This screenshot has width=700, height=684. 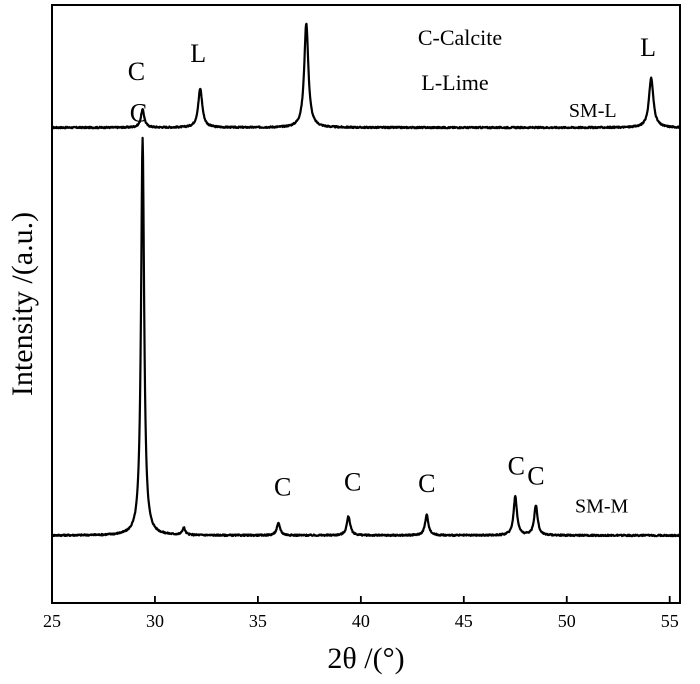 What do you see at coordinates (155, 621) in the screenshot?
I see `x-tick-label: 30` at bounding box center [155, 621].